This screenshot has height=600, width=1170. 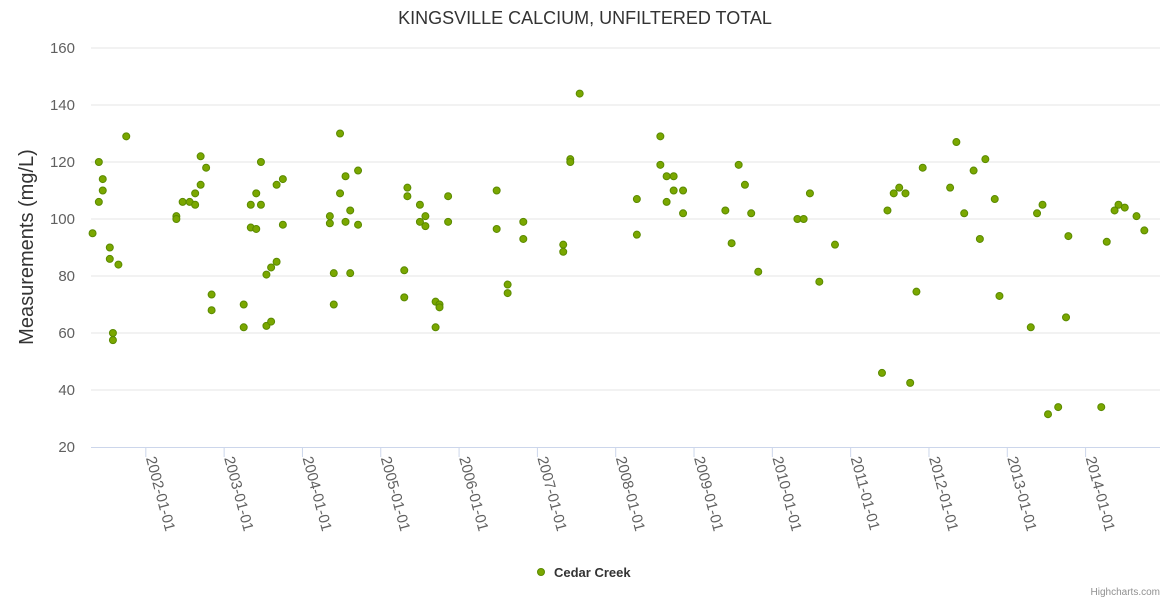 I want to click on legend-item-cedar-creek: Cedar Creek, so click(x=592, y=572).